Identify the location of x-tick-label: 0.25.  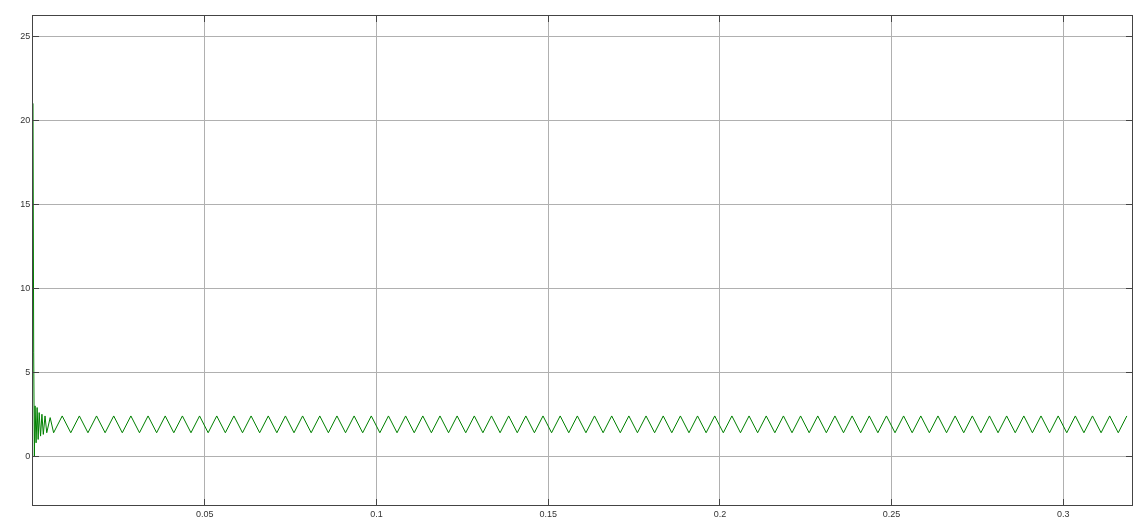
(891, 513).